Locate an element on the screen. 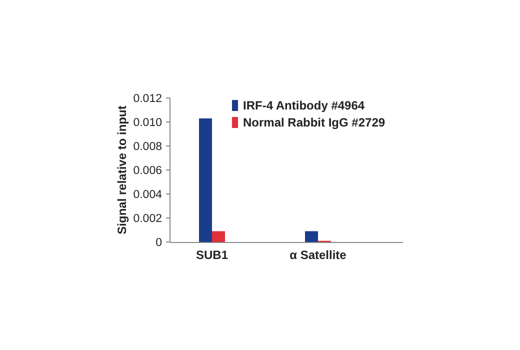 This screenshot has height=350, width=520. y-tick-label: 0.004 is located at coordinates (148, 195).